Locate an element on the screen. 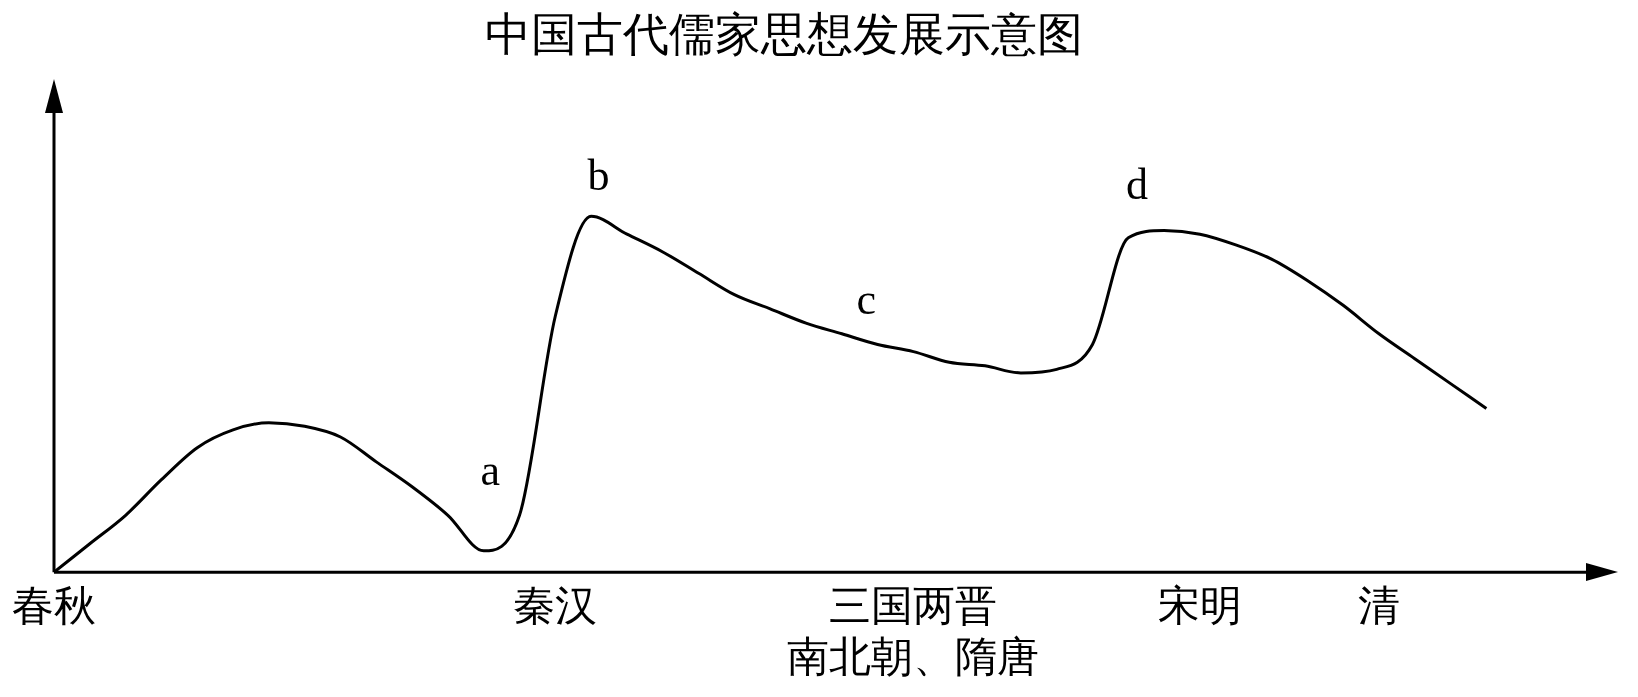 The height and width of the screenshot is (697, 1638). x-tick-label: 三国两晋南北朝、隋唐 is located at coordinates (913, 631).